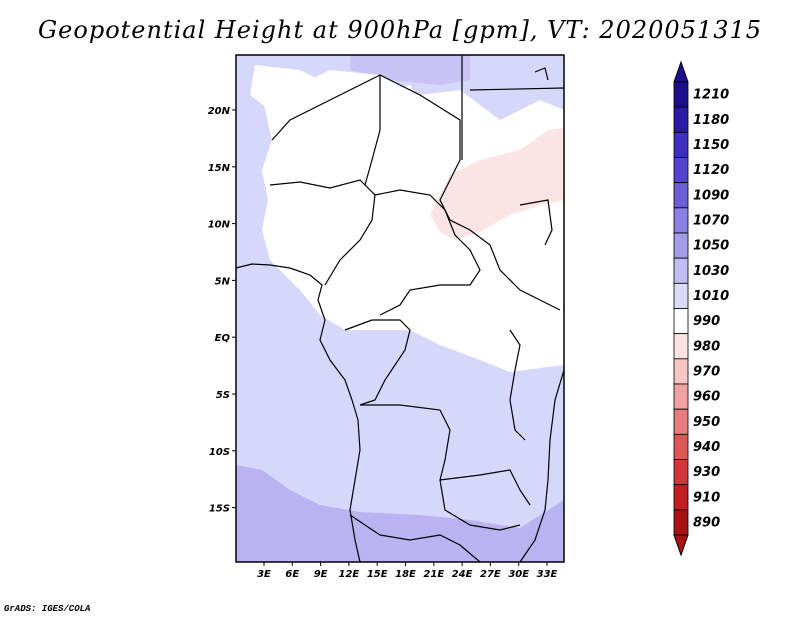 The image size is (800, 618). I want to click on colorbar-label: 960, so click(706, 397).